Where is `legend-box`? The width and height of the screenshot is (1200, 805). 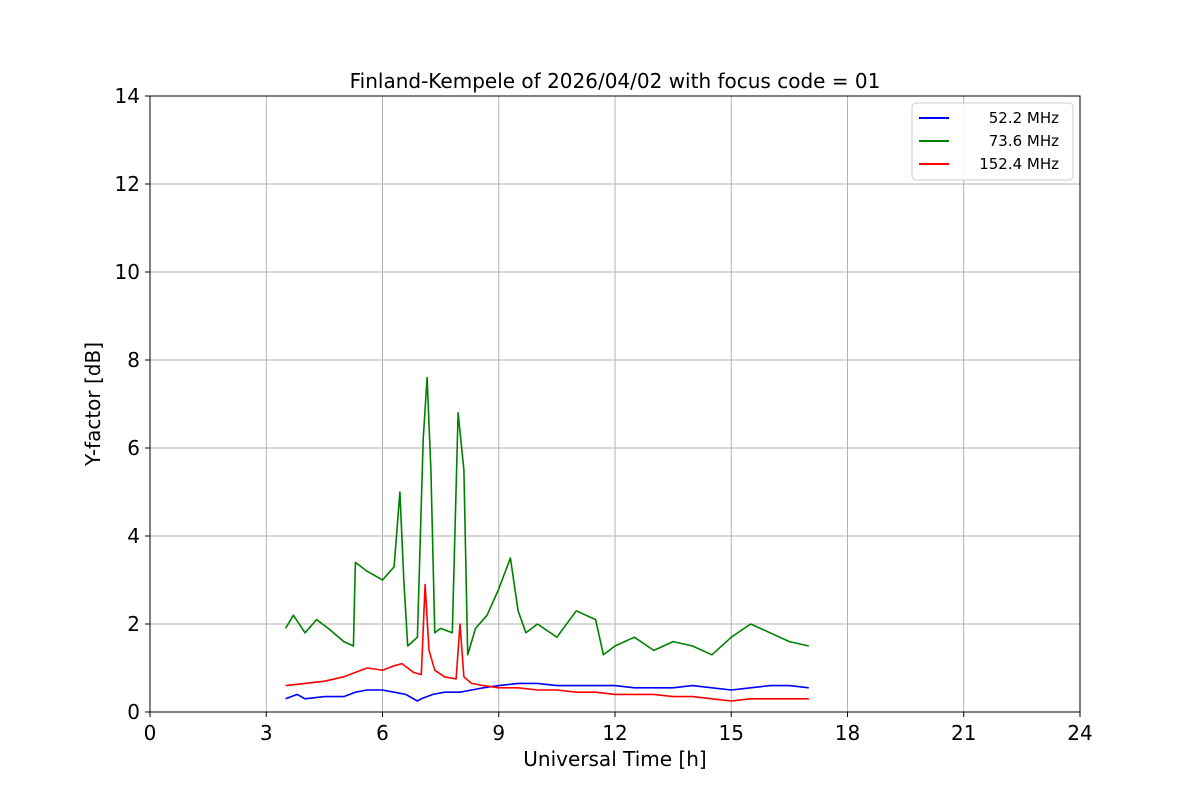
legend-box is located at coordinates (992, 141).